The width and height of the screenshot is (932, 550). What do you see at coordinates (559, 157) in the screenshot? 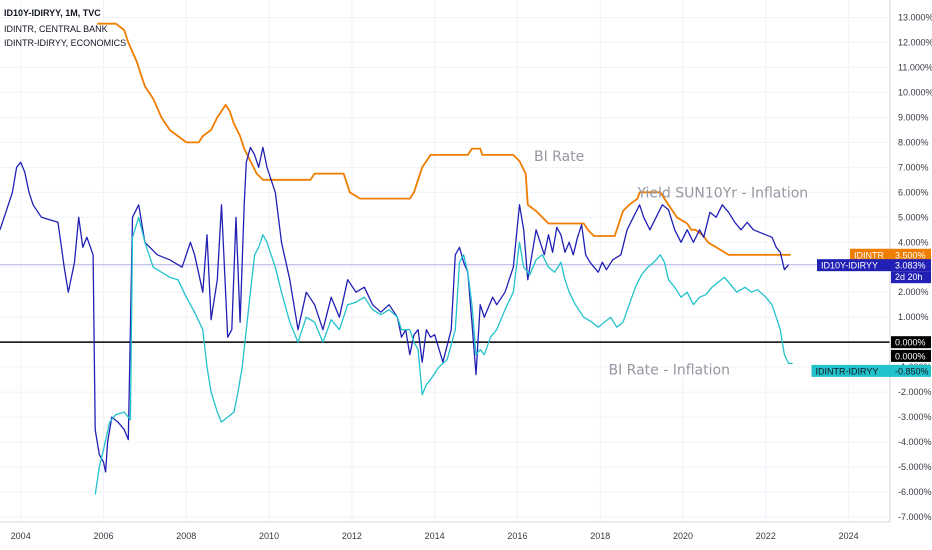
I see `chart-annotation: BI Rate` at bounding box center [559, 157].